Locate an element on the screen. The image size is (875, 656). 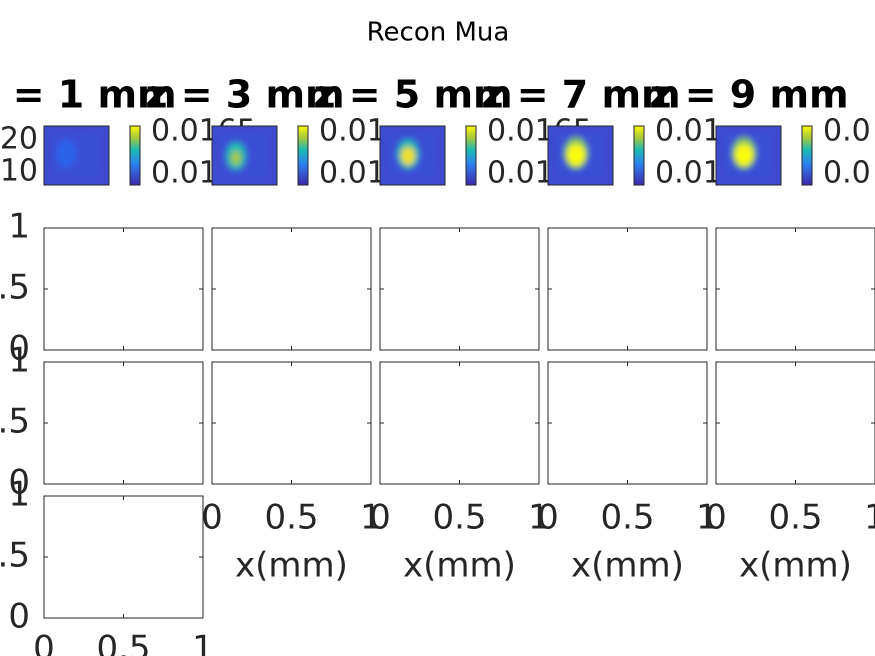
y-tick-label: 20 is located at coordinates (19, 139).